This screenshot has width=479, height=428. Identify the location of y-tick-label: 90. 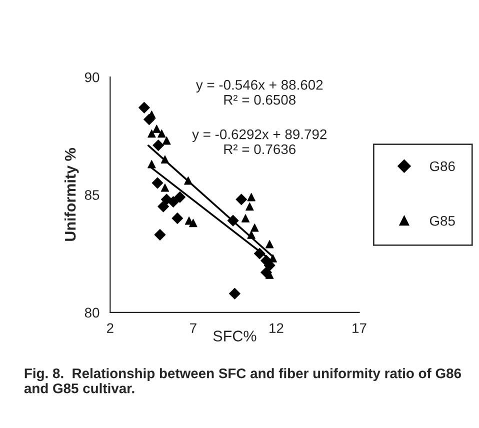
(92, 77).